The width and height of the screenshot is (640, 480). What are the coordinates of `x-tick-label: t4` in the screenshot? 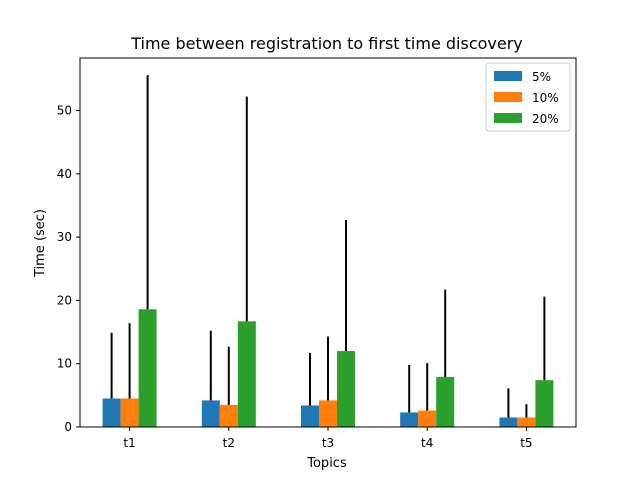 It's located at (427, 443).